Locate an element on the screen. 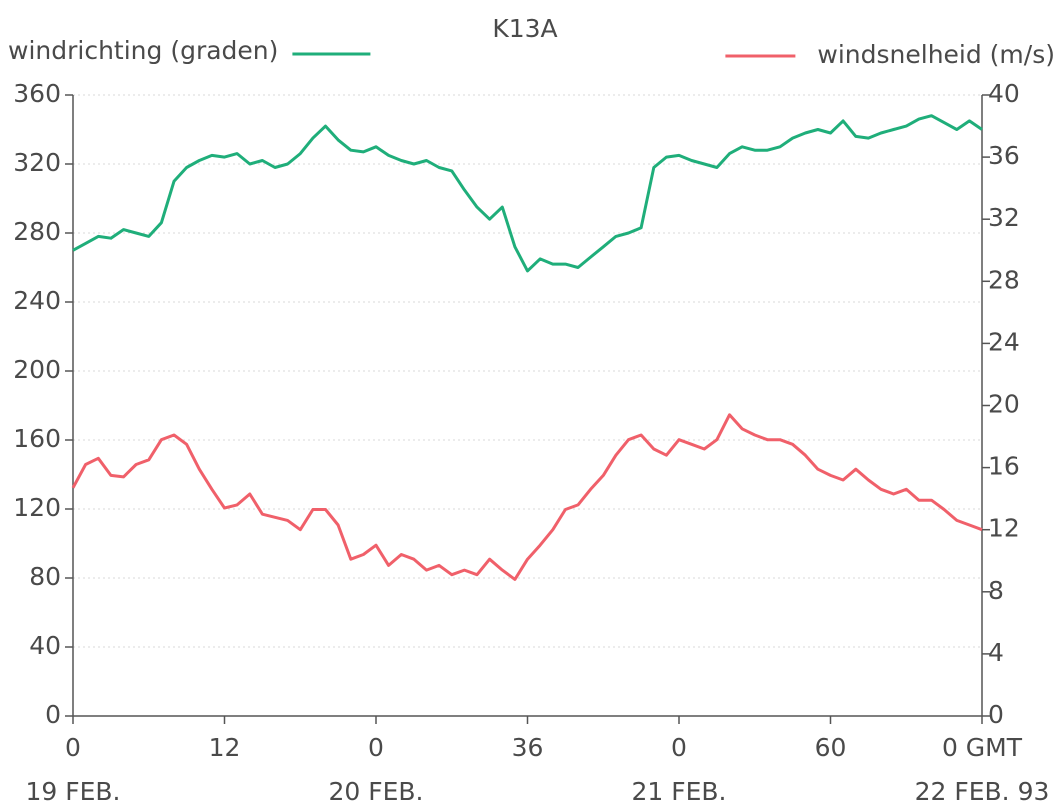  x-tick-label: 0 GMT is located at coordinates (982, 747).